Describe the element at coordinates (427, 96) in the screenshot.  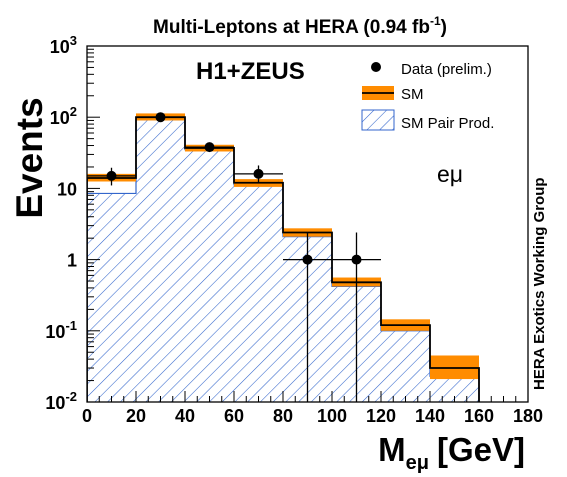
I see `legend: Data (prelim.) SM SM Pair Prod.` at that location.